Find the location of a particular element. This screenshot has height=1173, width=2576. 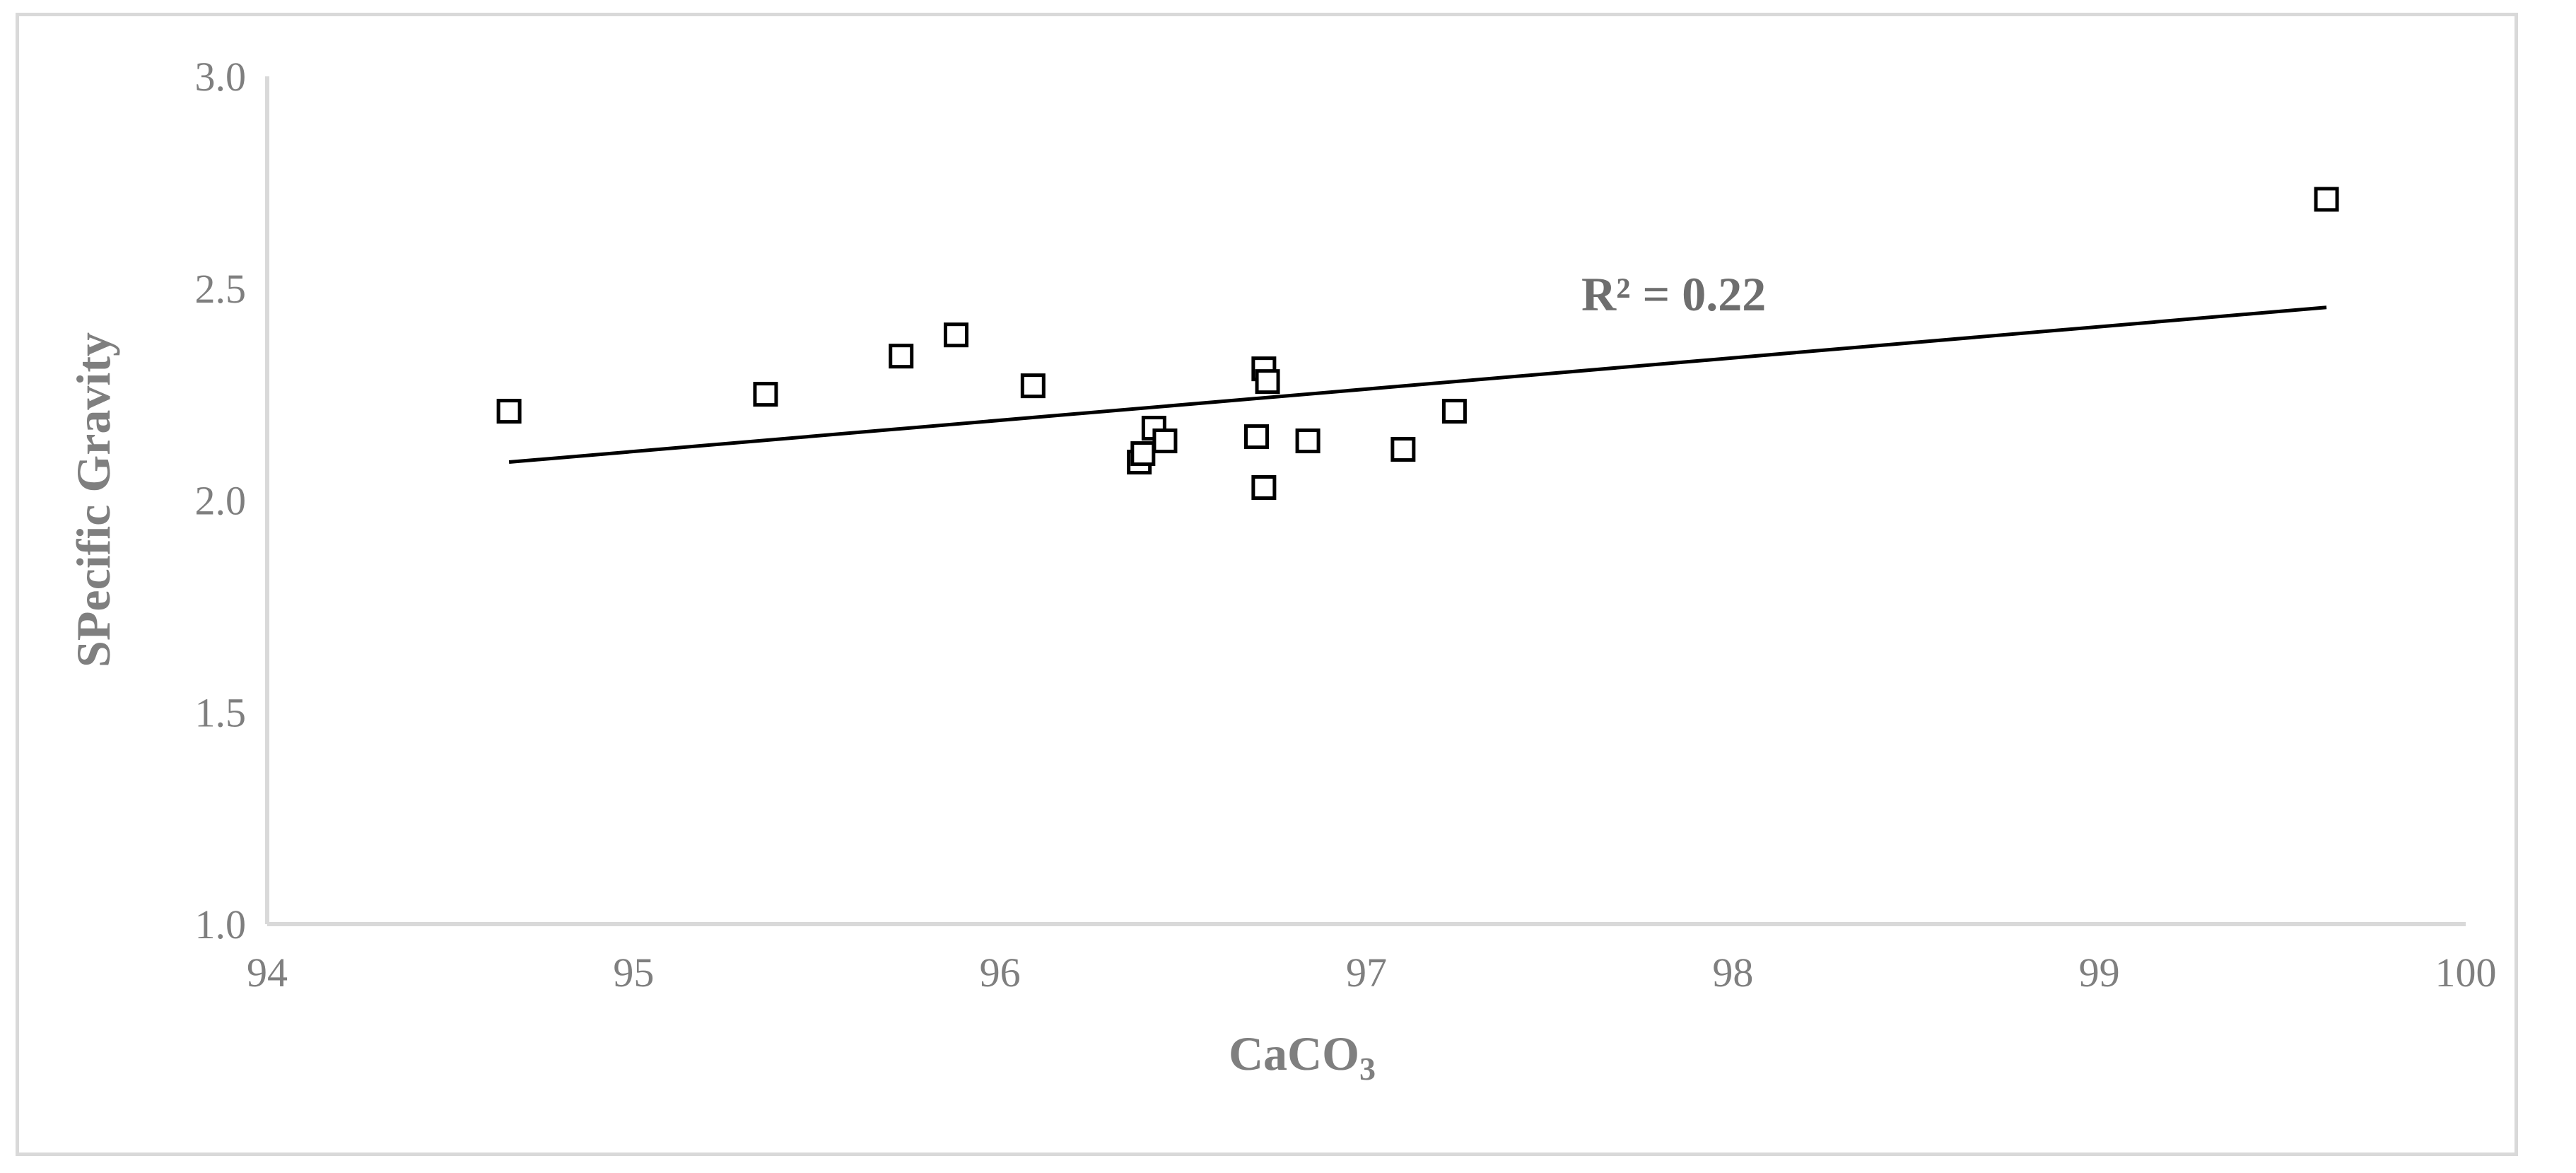

x-tick-label: 96 is located at coordinates (1001, 973).